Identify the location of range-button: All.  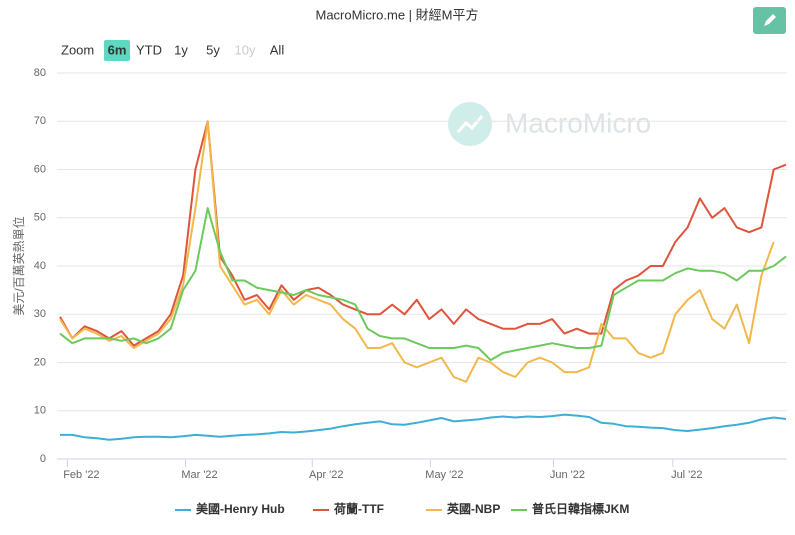
(277, 49).